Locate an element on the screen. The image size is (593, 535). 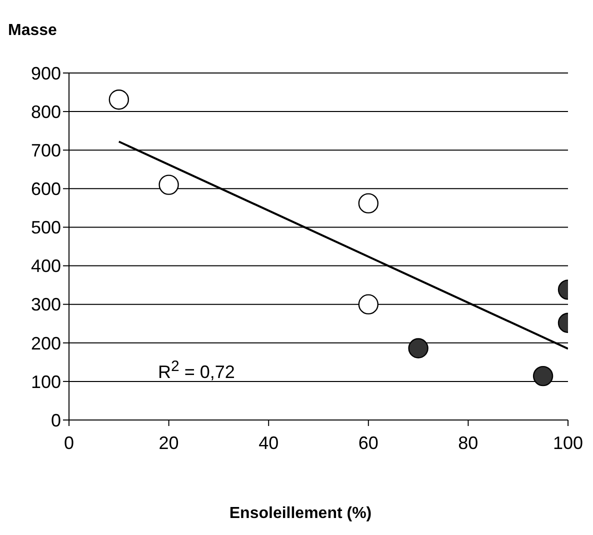
x-axis-title: Ensoleillement (%) is located at coordinates (300, 514).